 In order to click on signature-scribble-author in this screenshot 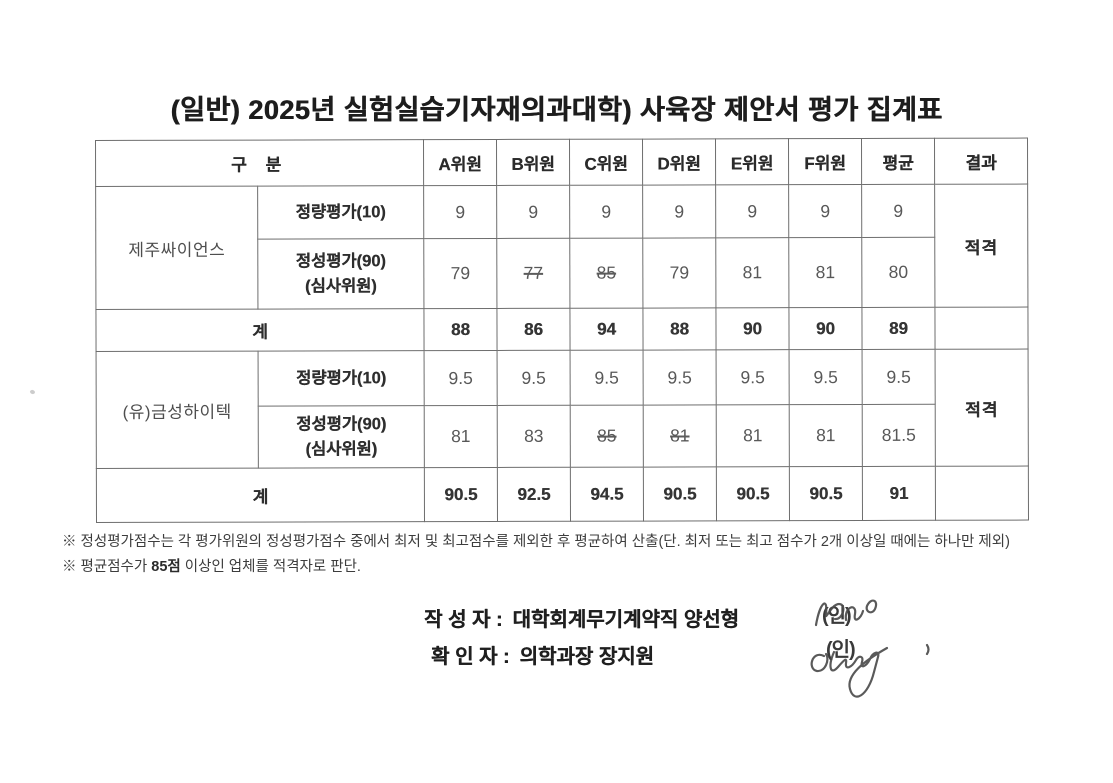, I will do `click(846, 613)`.